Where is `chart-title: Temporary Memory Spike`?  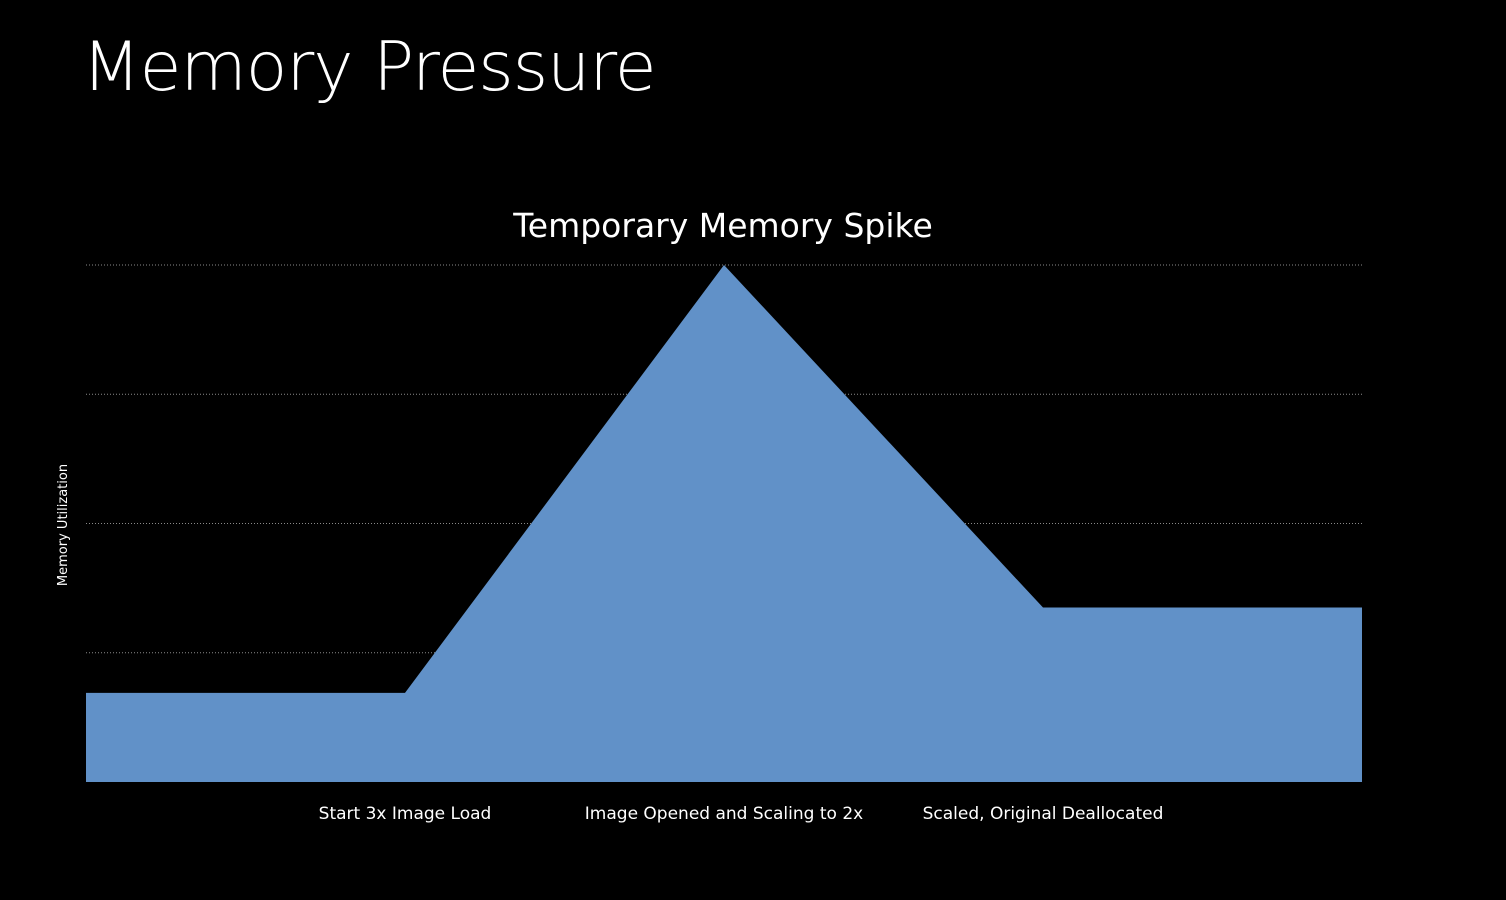
chart-title: Temporary Memory Spike is located at coordinates (723, 225).